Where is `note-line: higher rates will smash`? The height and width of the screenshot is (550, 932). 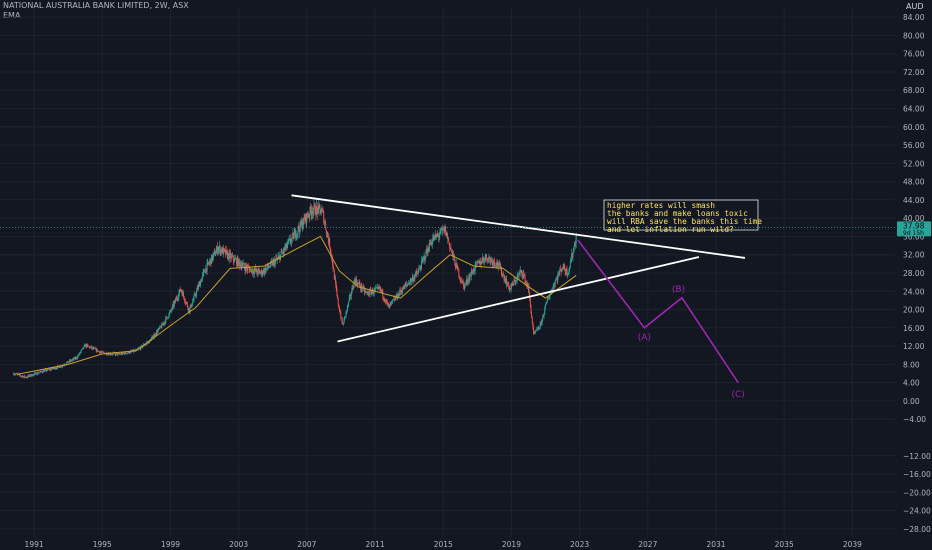
note-line: higher rates will smash is located at coordinates (661, 205).